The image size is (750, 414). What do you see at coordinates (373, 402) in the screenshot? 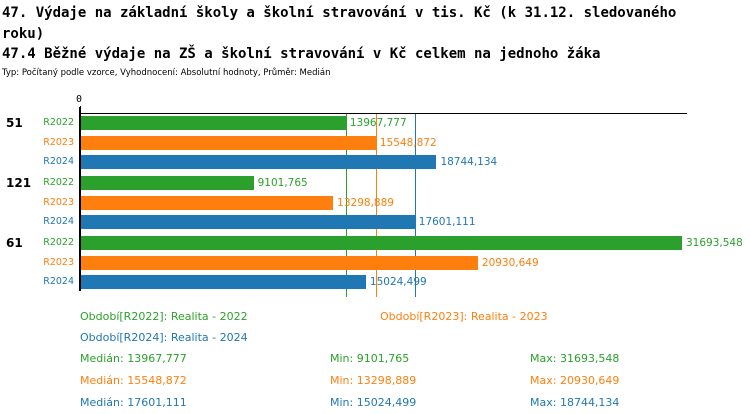
I see `stat-min-r2024: Min: 15024,499` at bounding box center [373, 402].